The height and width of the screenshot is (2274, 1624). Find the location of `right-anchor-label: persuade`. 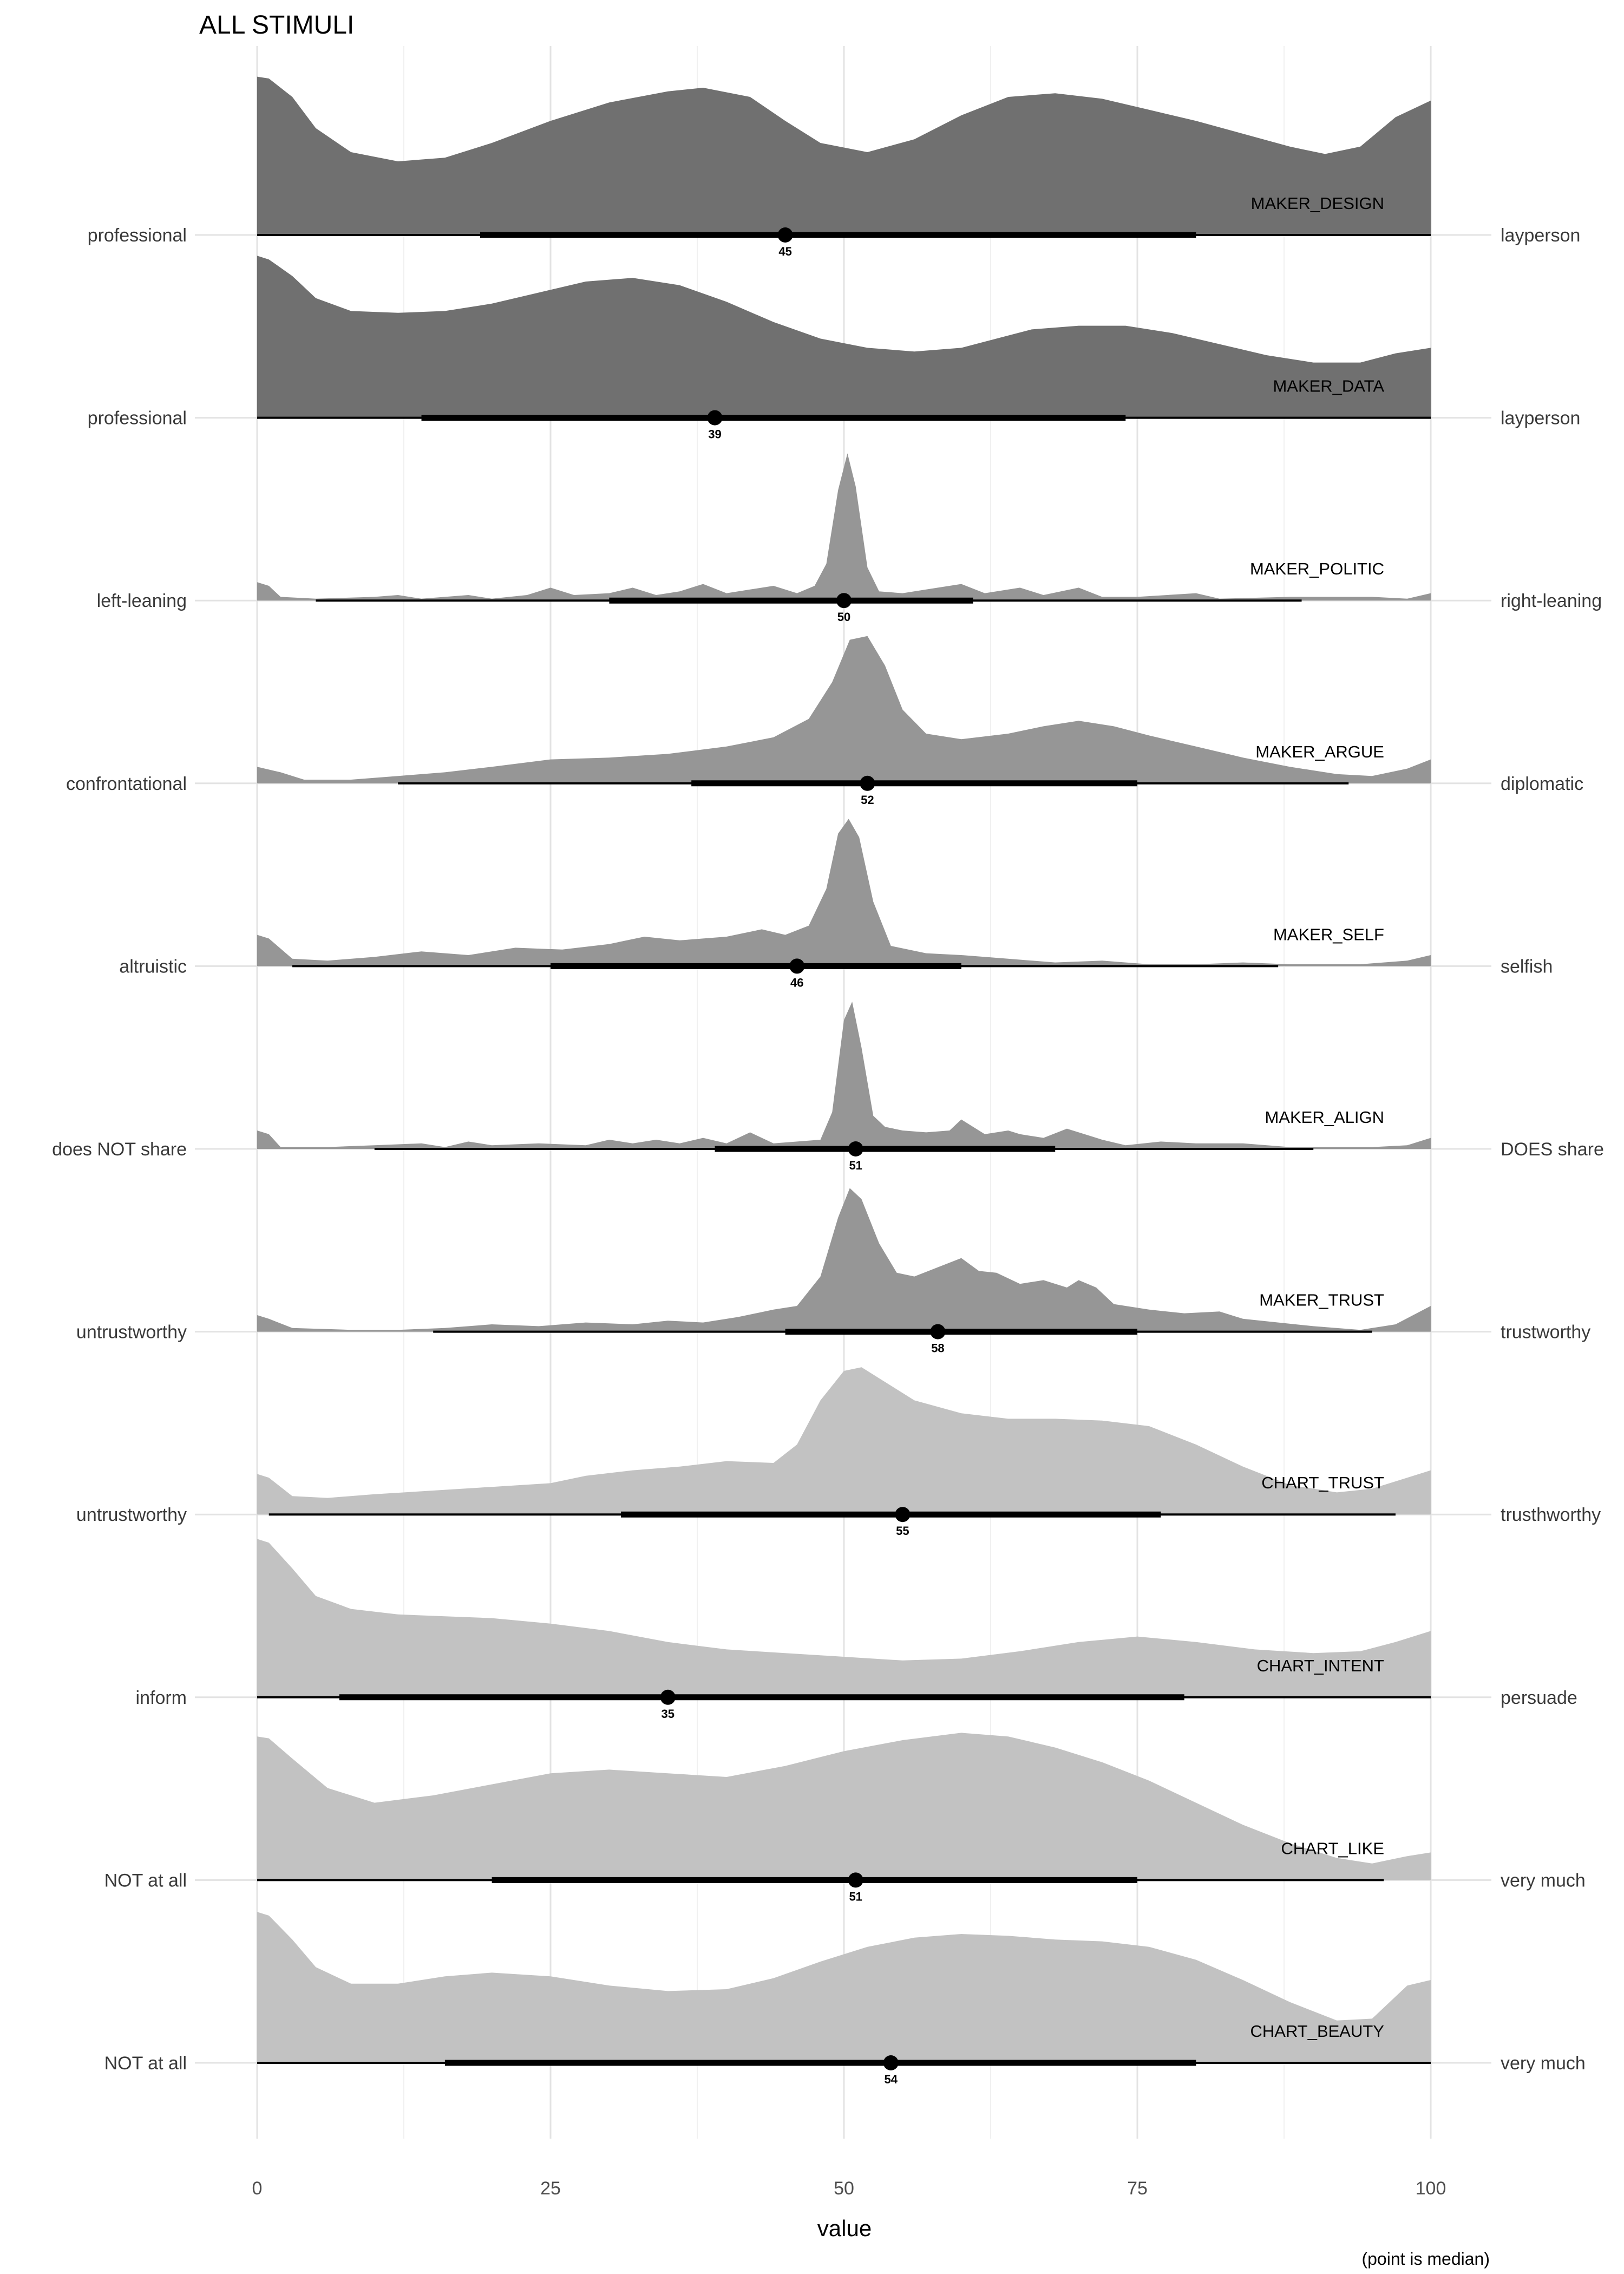

right-anchor-label: persuade is located at coordinates (1539, 1698).